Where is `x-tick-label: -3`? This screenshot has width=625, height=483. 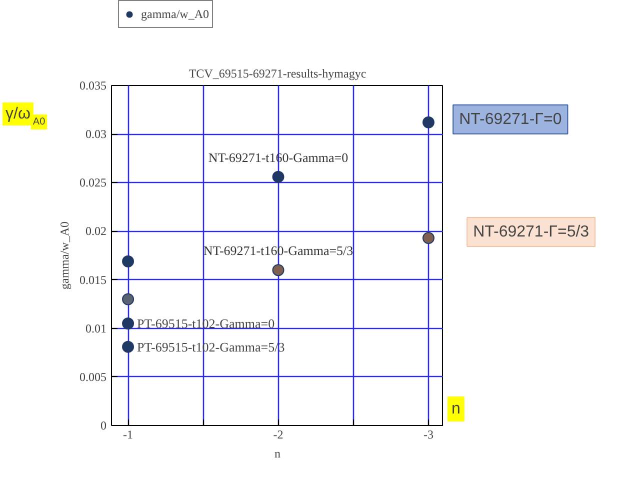 x-tick-label: -3 is located at coordinates (428, 435).